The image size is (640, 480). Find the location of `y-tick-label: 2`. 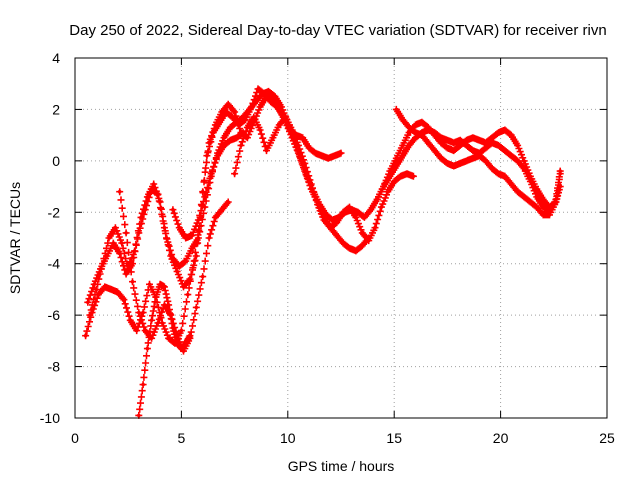

y-tick-label: 2 is located at coordinates (56, 109).